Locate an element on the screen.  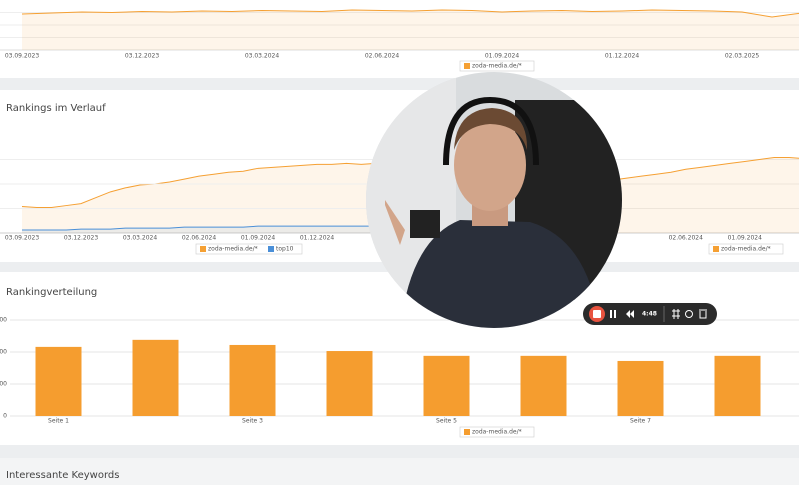
y-tick-label: 200 is located at coordinates (3, 352).